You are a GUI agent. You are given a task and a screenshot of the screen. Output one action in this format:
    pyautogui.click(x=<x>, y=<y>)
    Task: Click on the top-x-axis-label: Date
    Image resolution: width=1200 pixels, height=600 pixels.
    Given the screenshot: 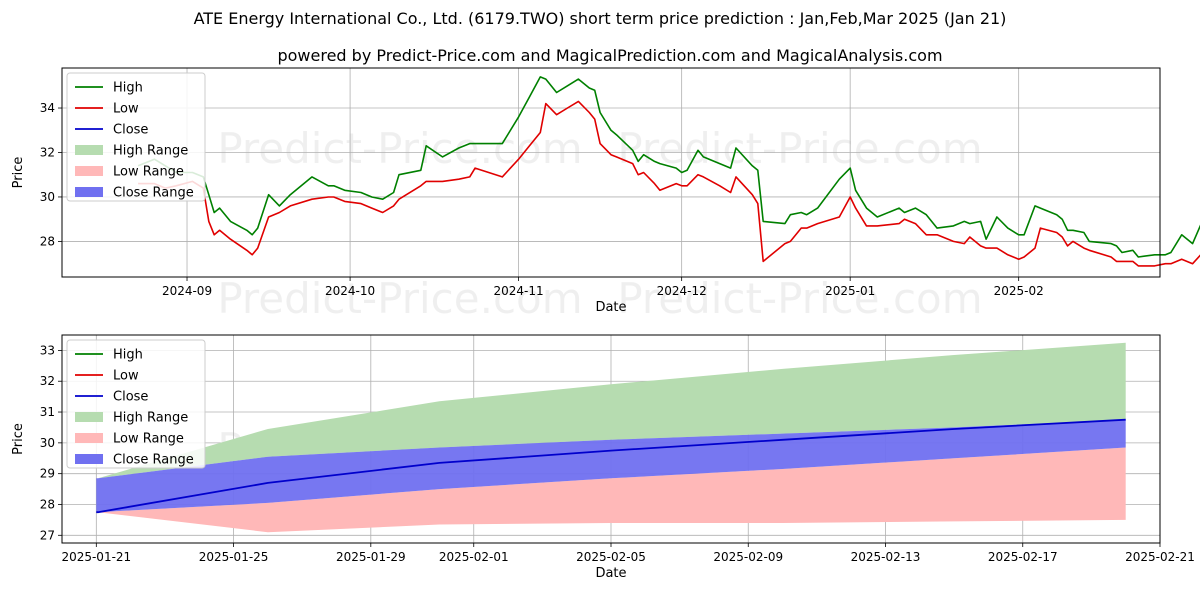 What is the action you would take?
    pyautogui.click(x=610, y=307)
    